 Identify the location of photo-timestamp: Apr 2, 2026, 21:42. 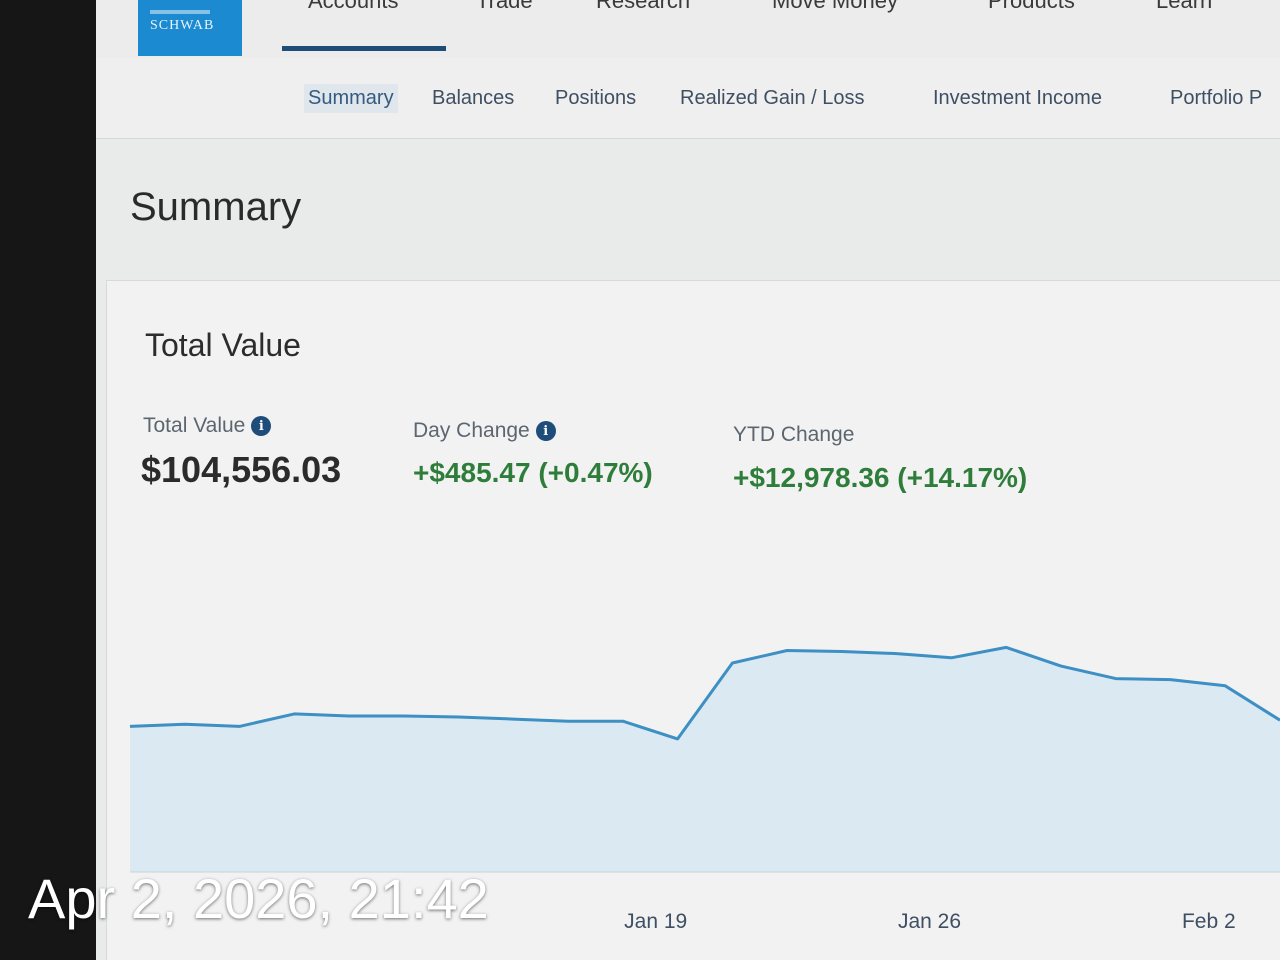
(258, 898).